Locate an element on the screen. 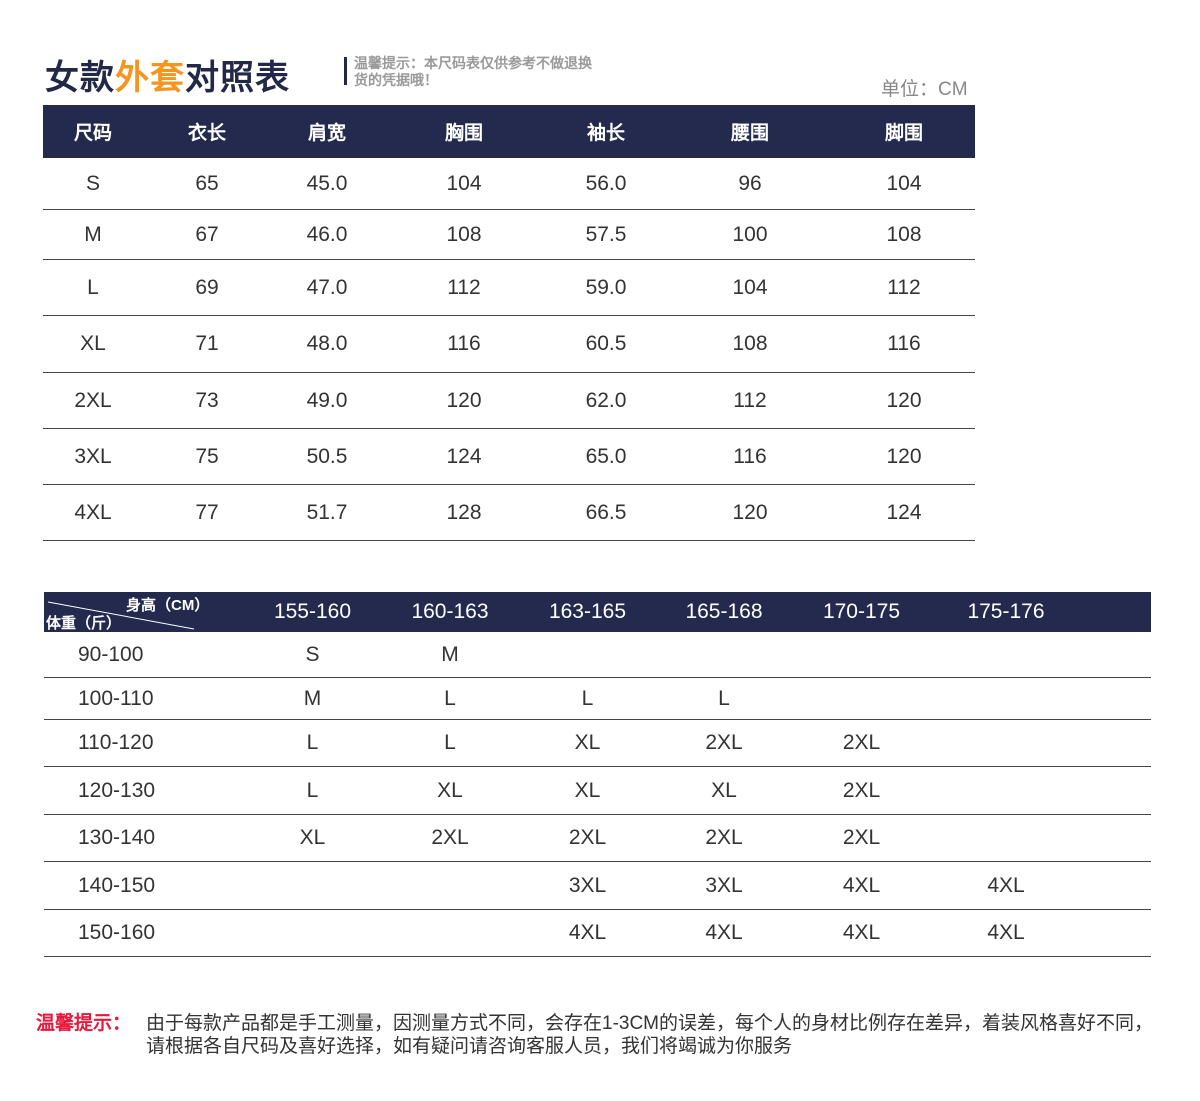 The height and width of the screenshot is (1101, 1200). corner-header: 身高（CM） 体重（斤） is located at coordinates (144, 612).